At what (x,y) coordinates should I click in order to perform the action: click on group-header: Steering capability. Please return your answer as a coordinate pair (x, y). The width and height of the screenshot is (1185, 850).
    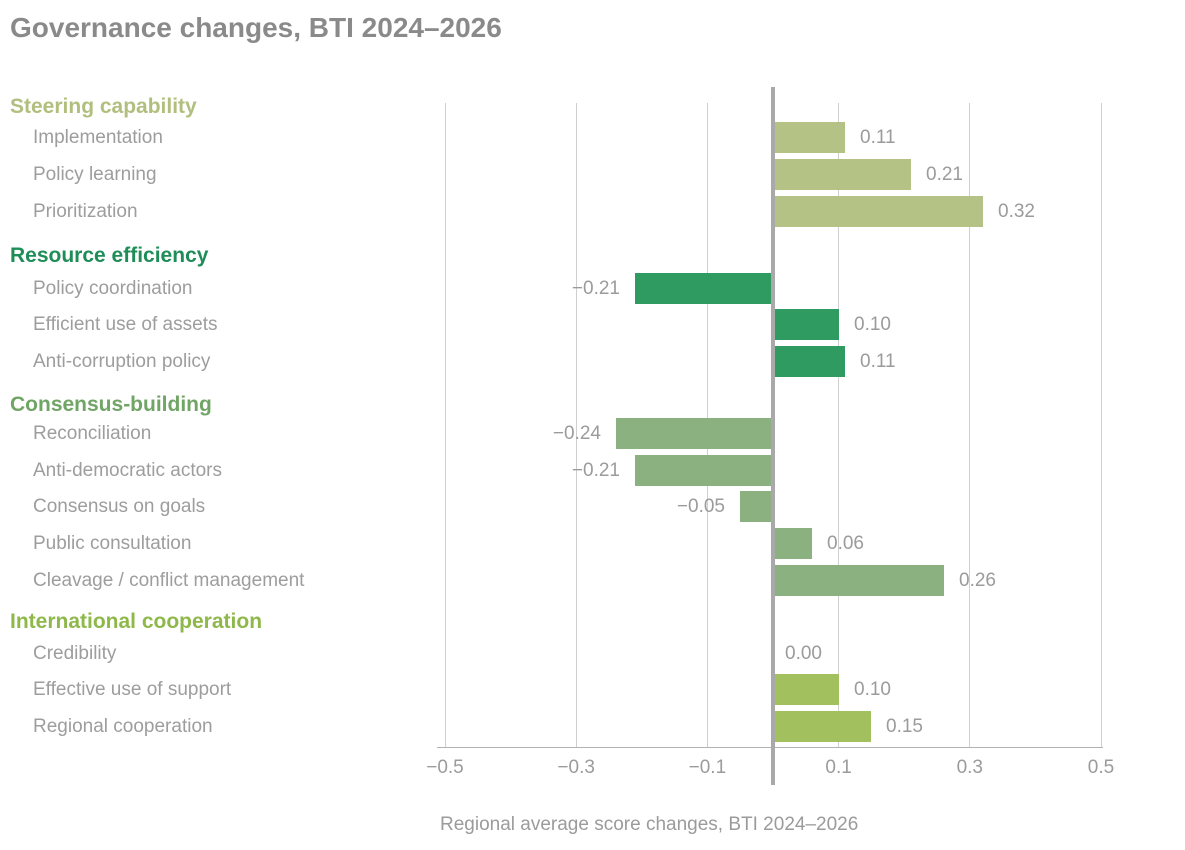
    Looking at the image, I should click on (103, 106).